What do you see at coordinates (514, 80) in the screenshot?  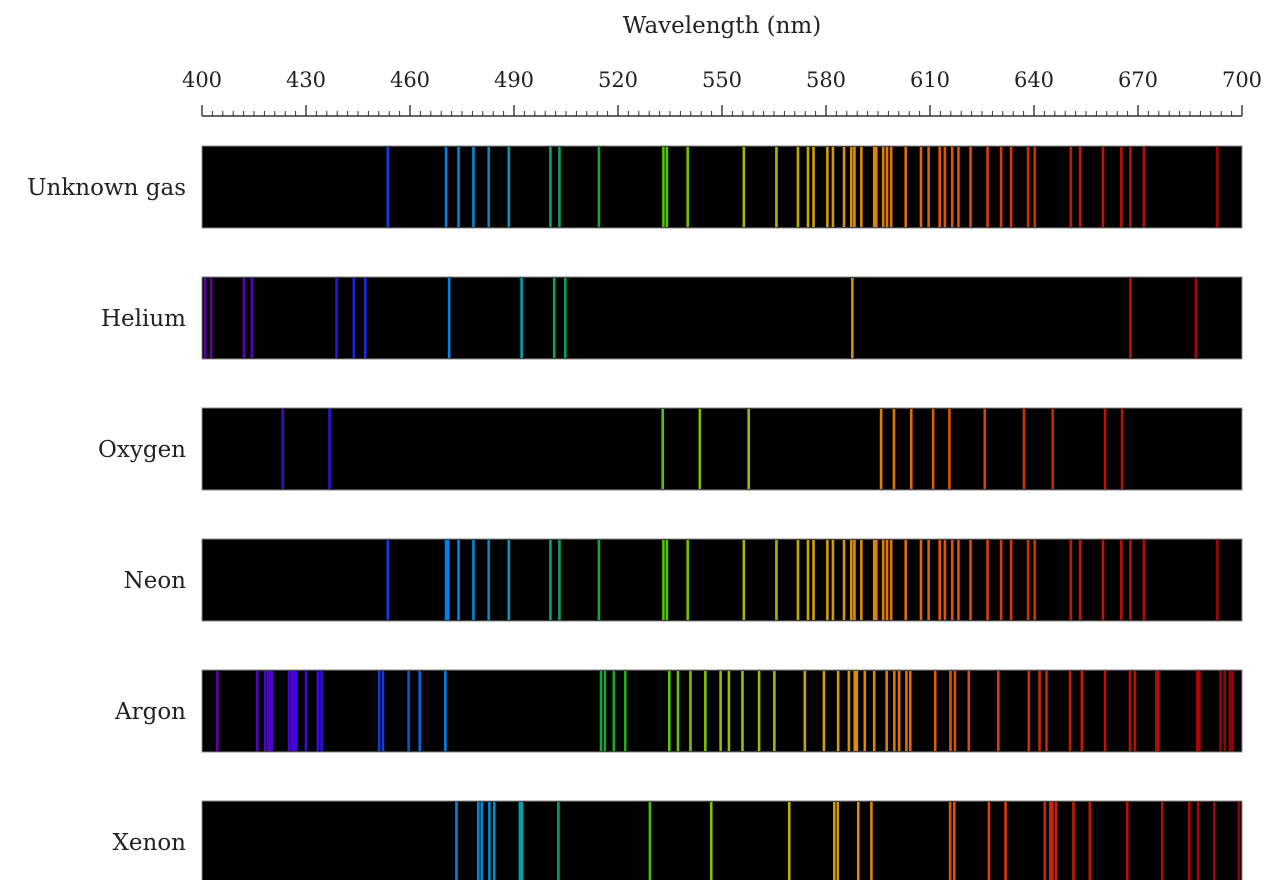 I see `x-tick-label: 490` at bounding box center [514, 80].